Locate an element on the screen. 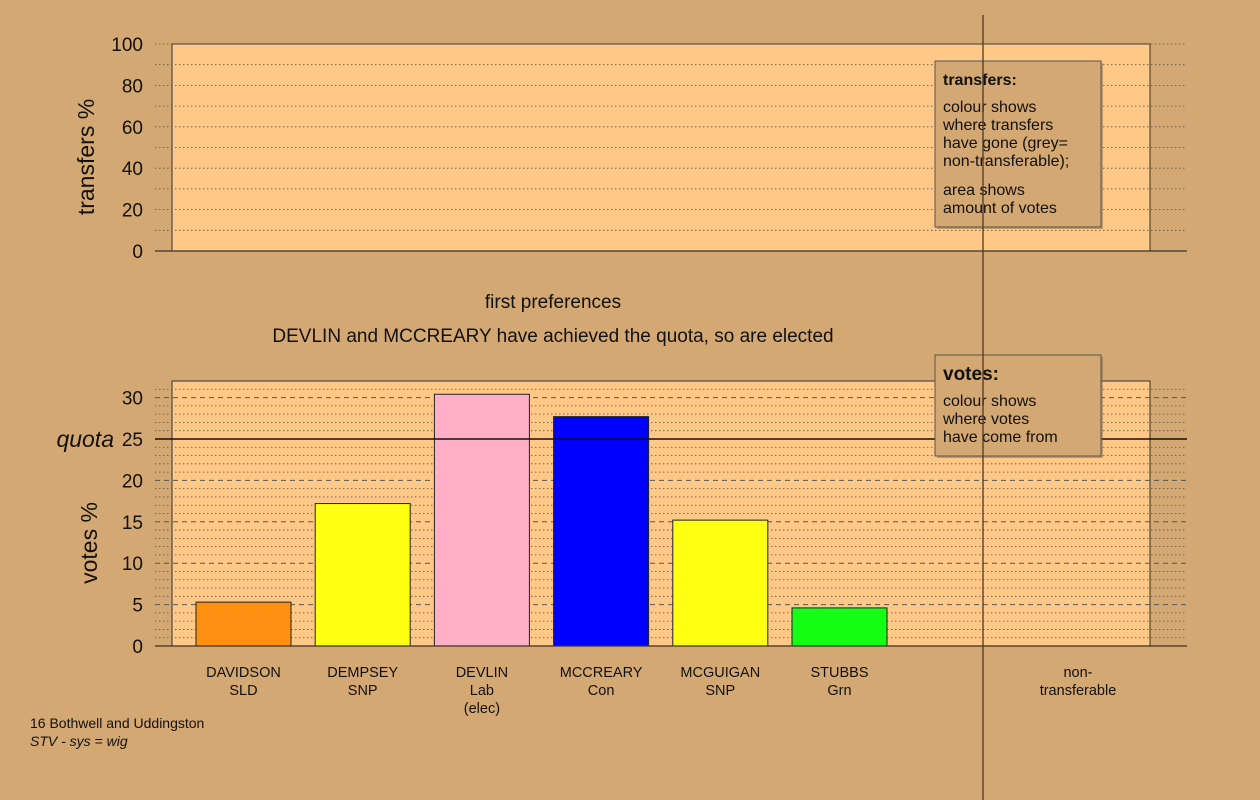 Image resolution: width=1260 pixels, height=800 pixels. candidate-name: MCCREARY is located at coordinates (601, 673).